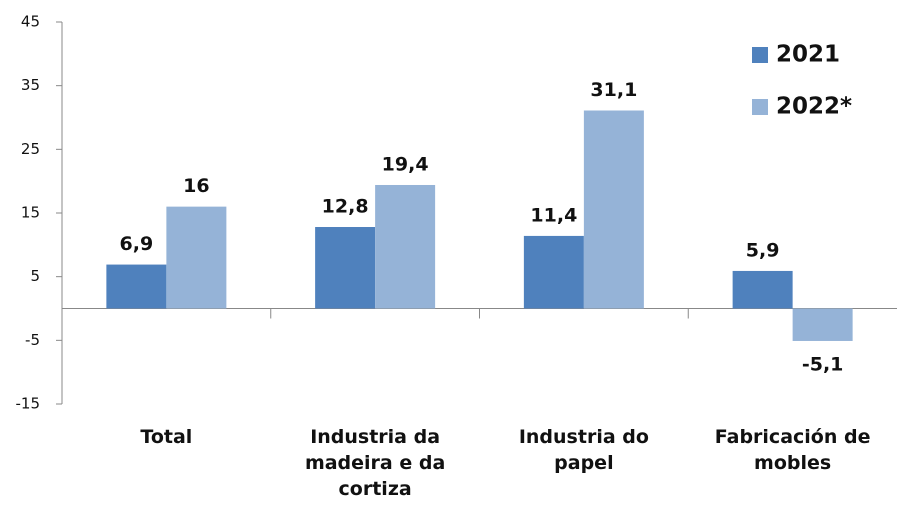 The width and height of the screenshot is (899, 516). What do you see at coordinates (30, 149) in the screenshot?
I see `y-tick-label: 25` at bounding box center [30, 149].